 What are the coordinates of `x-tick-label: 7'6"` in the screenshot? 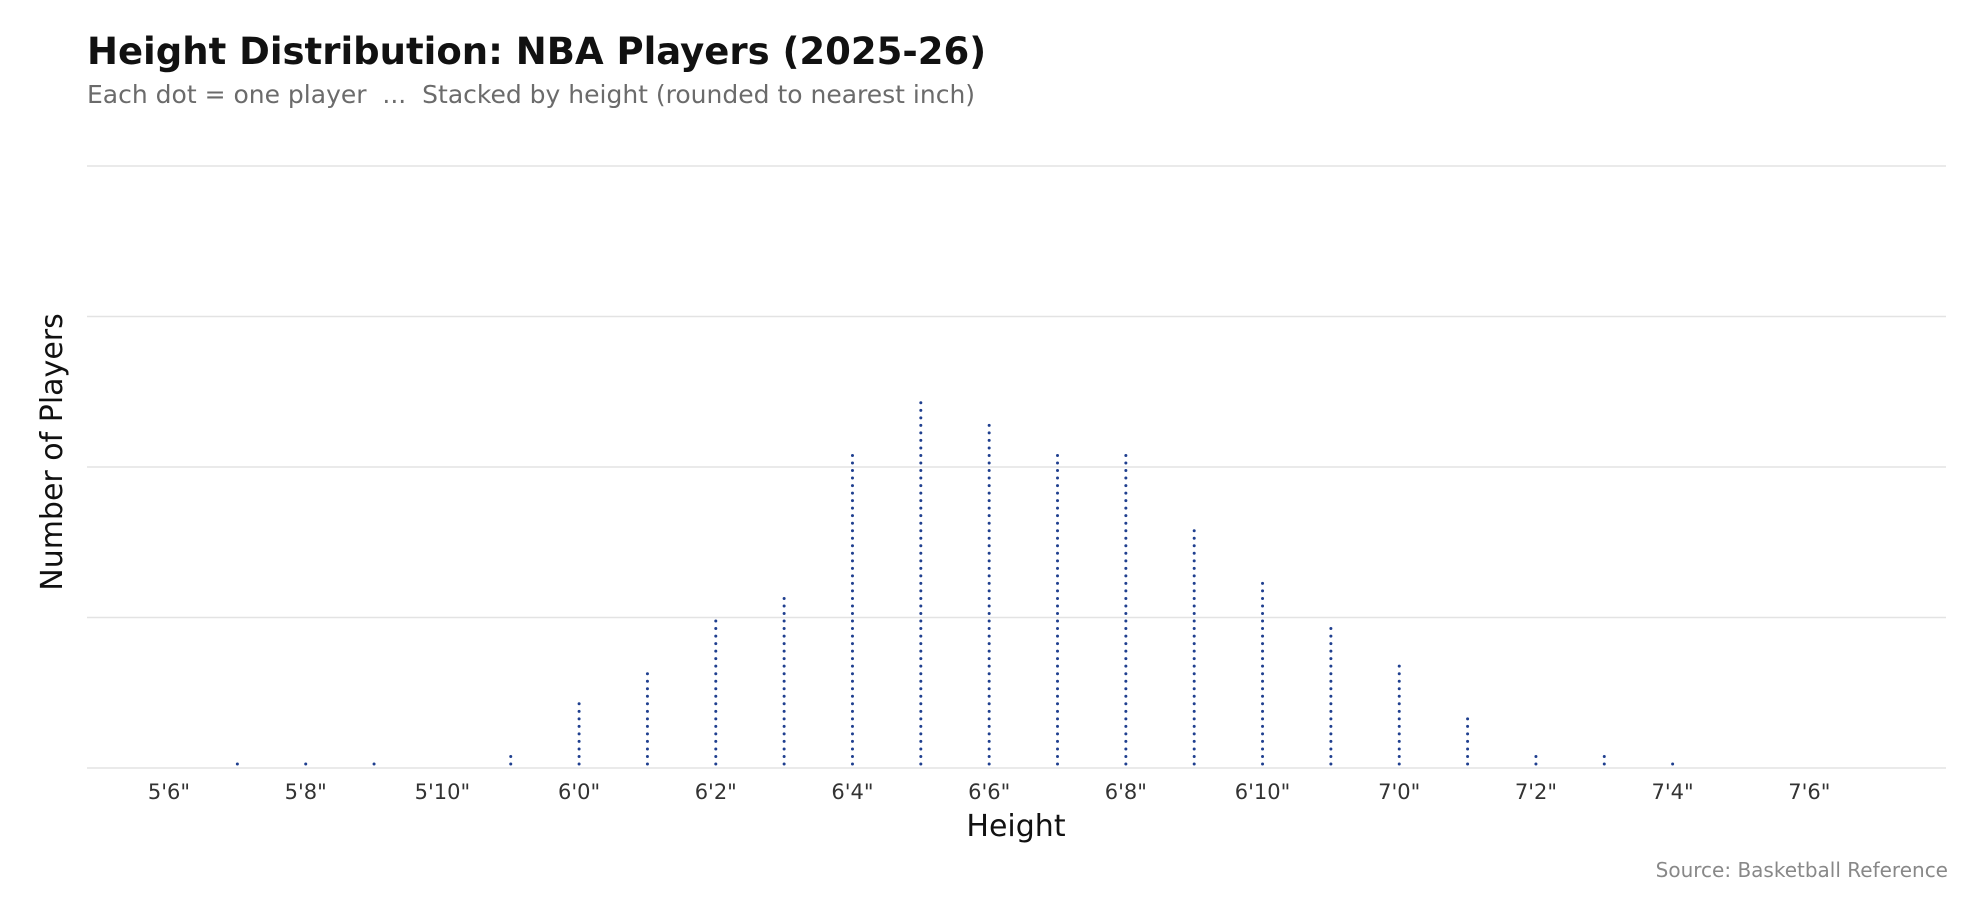 It's located at (1809, 792).